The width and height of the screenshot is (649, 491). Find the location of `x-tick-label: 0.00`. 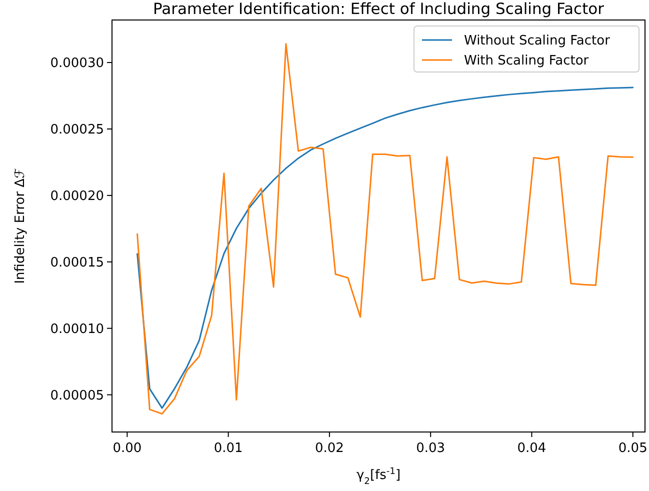

x-tick-label: 0.00 is located at coordinates (127, 448).